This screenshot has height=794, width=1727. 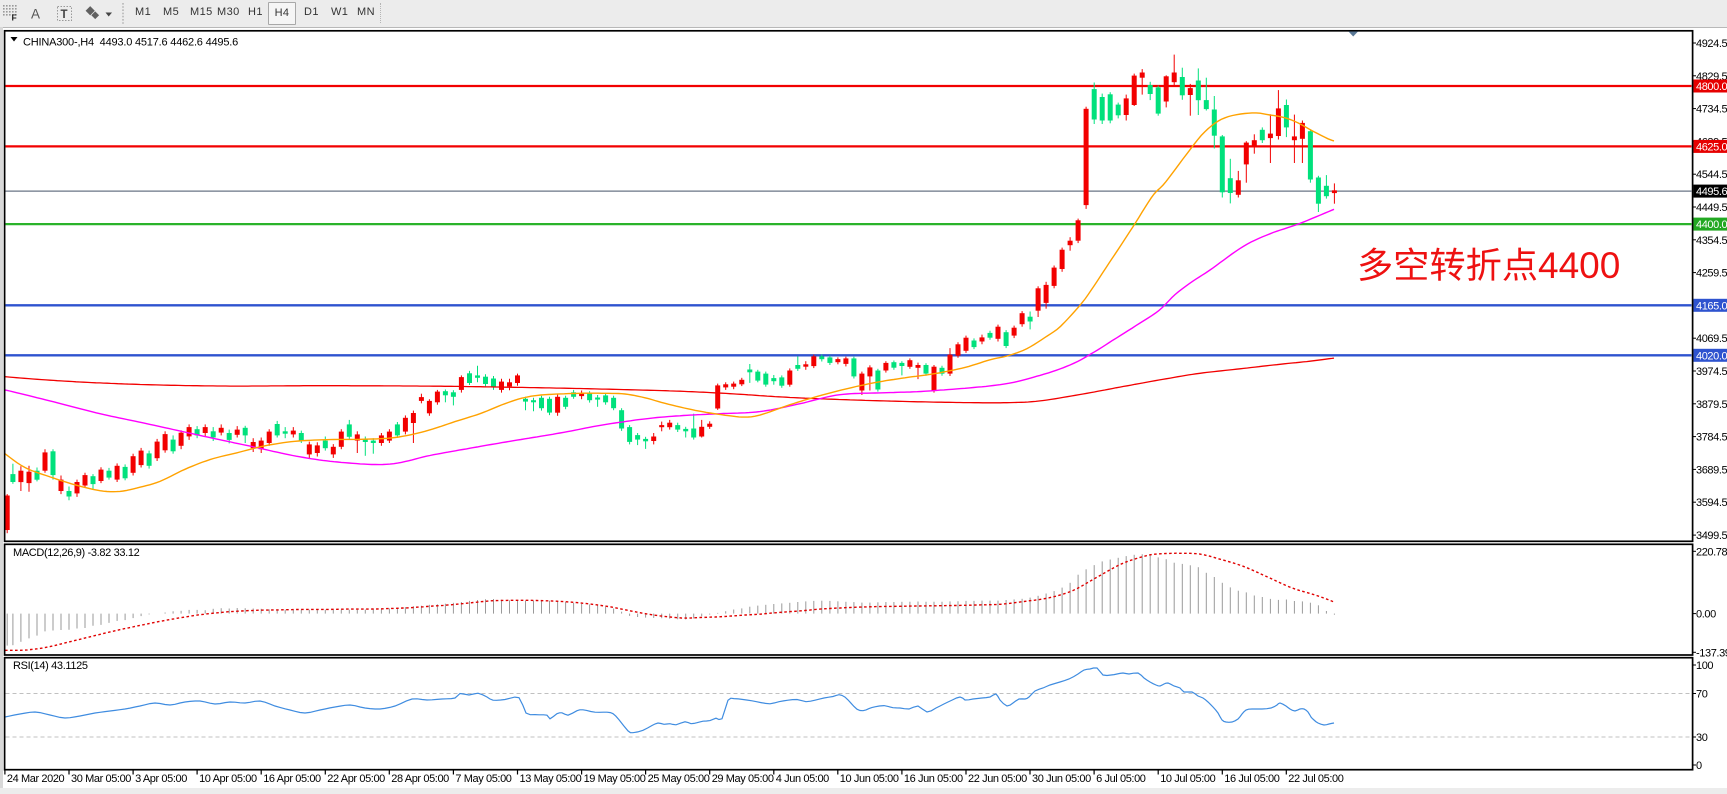 I want to click on svg-text: 13 May 05:00, so click(x=551, y=779).